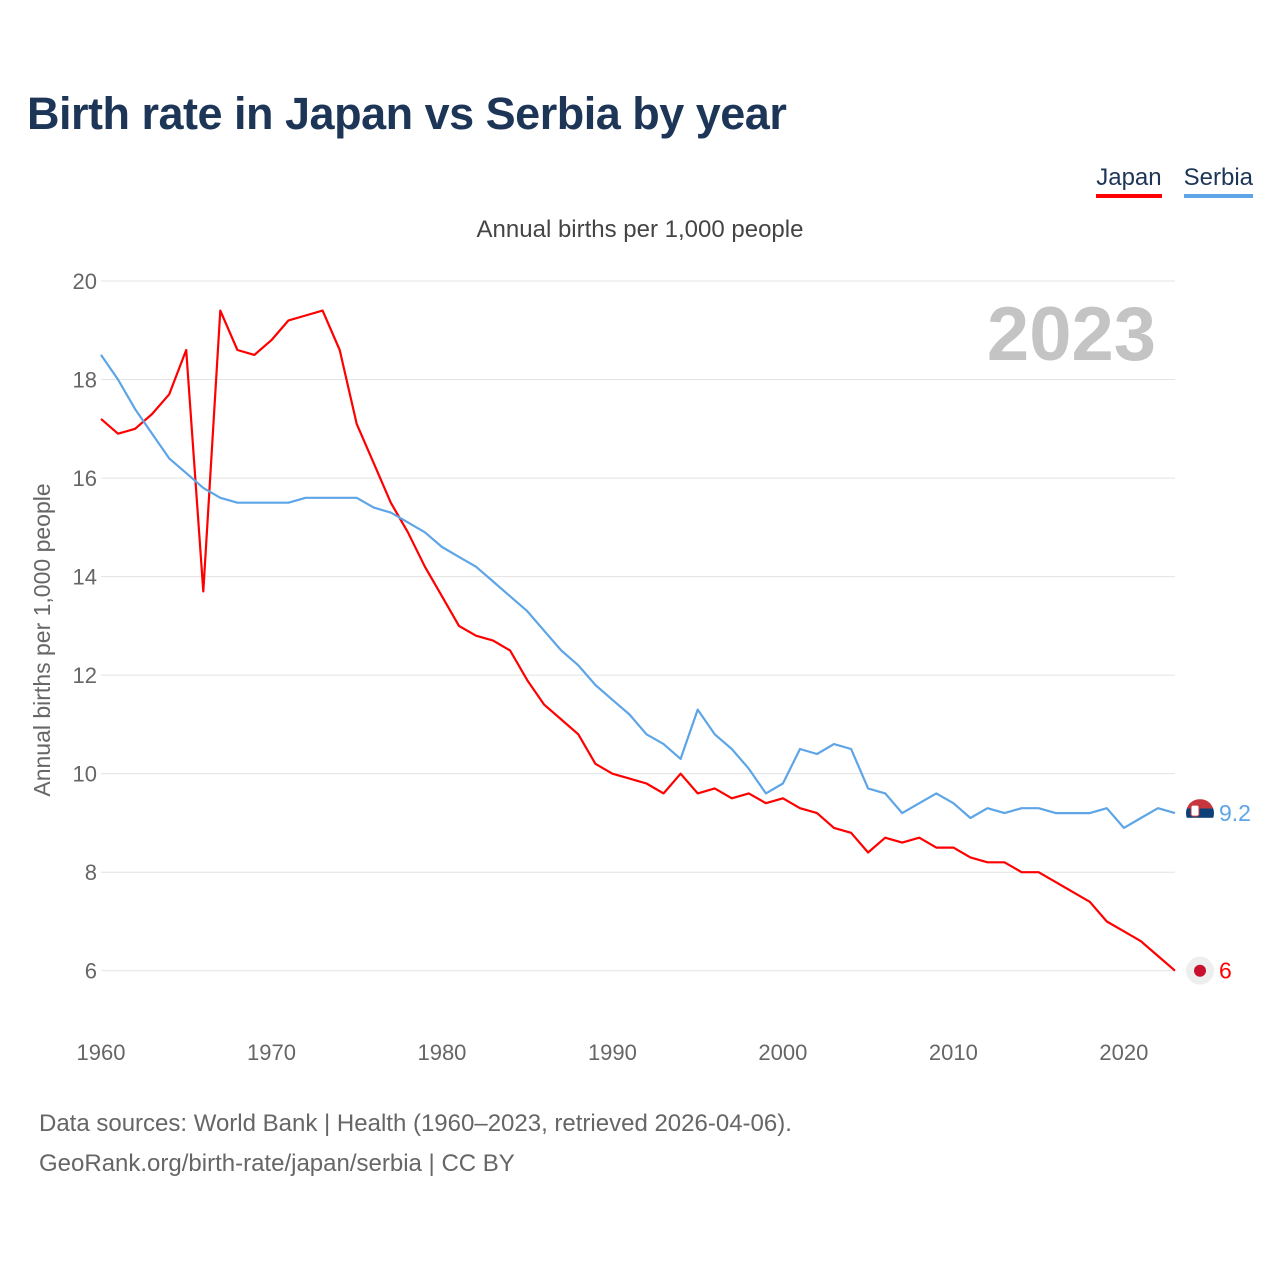 The width and height of the screenshot is (1280, 1280). I want to click on y-tick-label: 18, so click(85, 380).